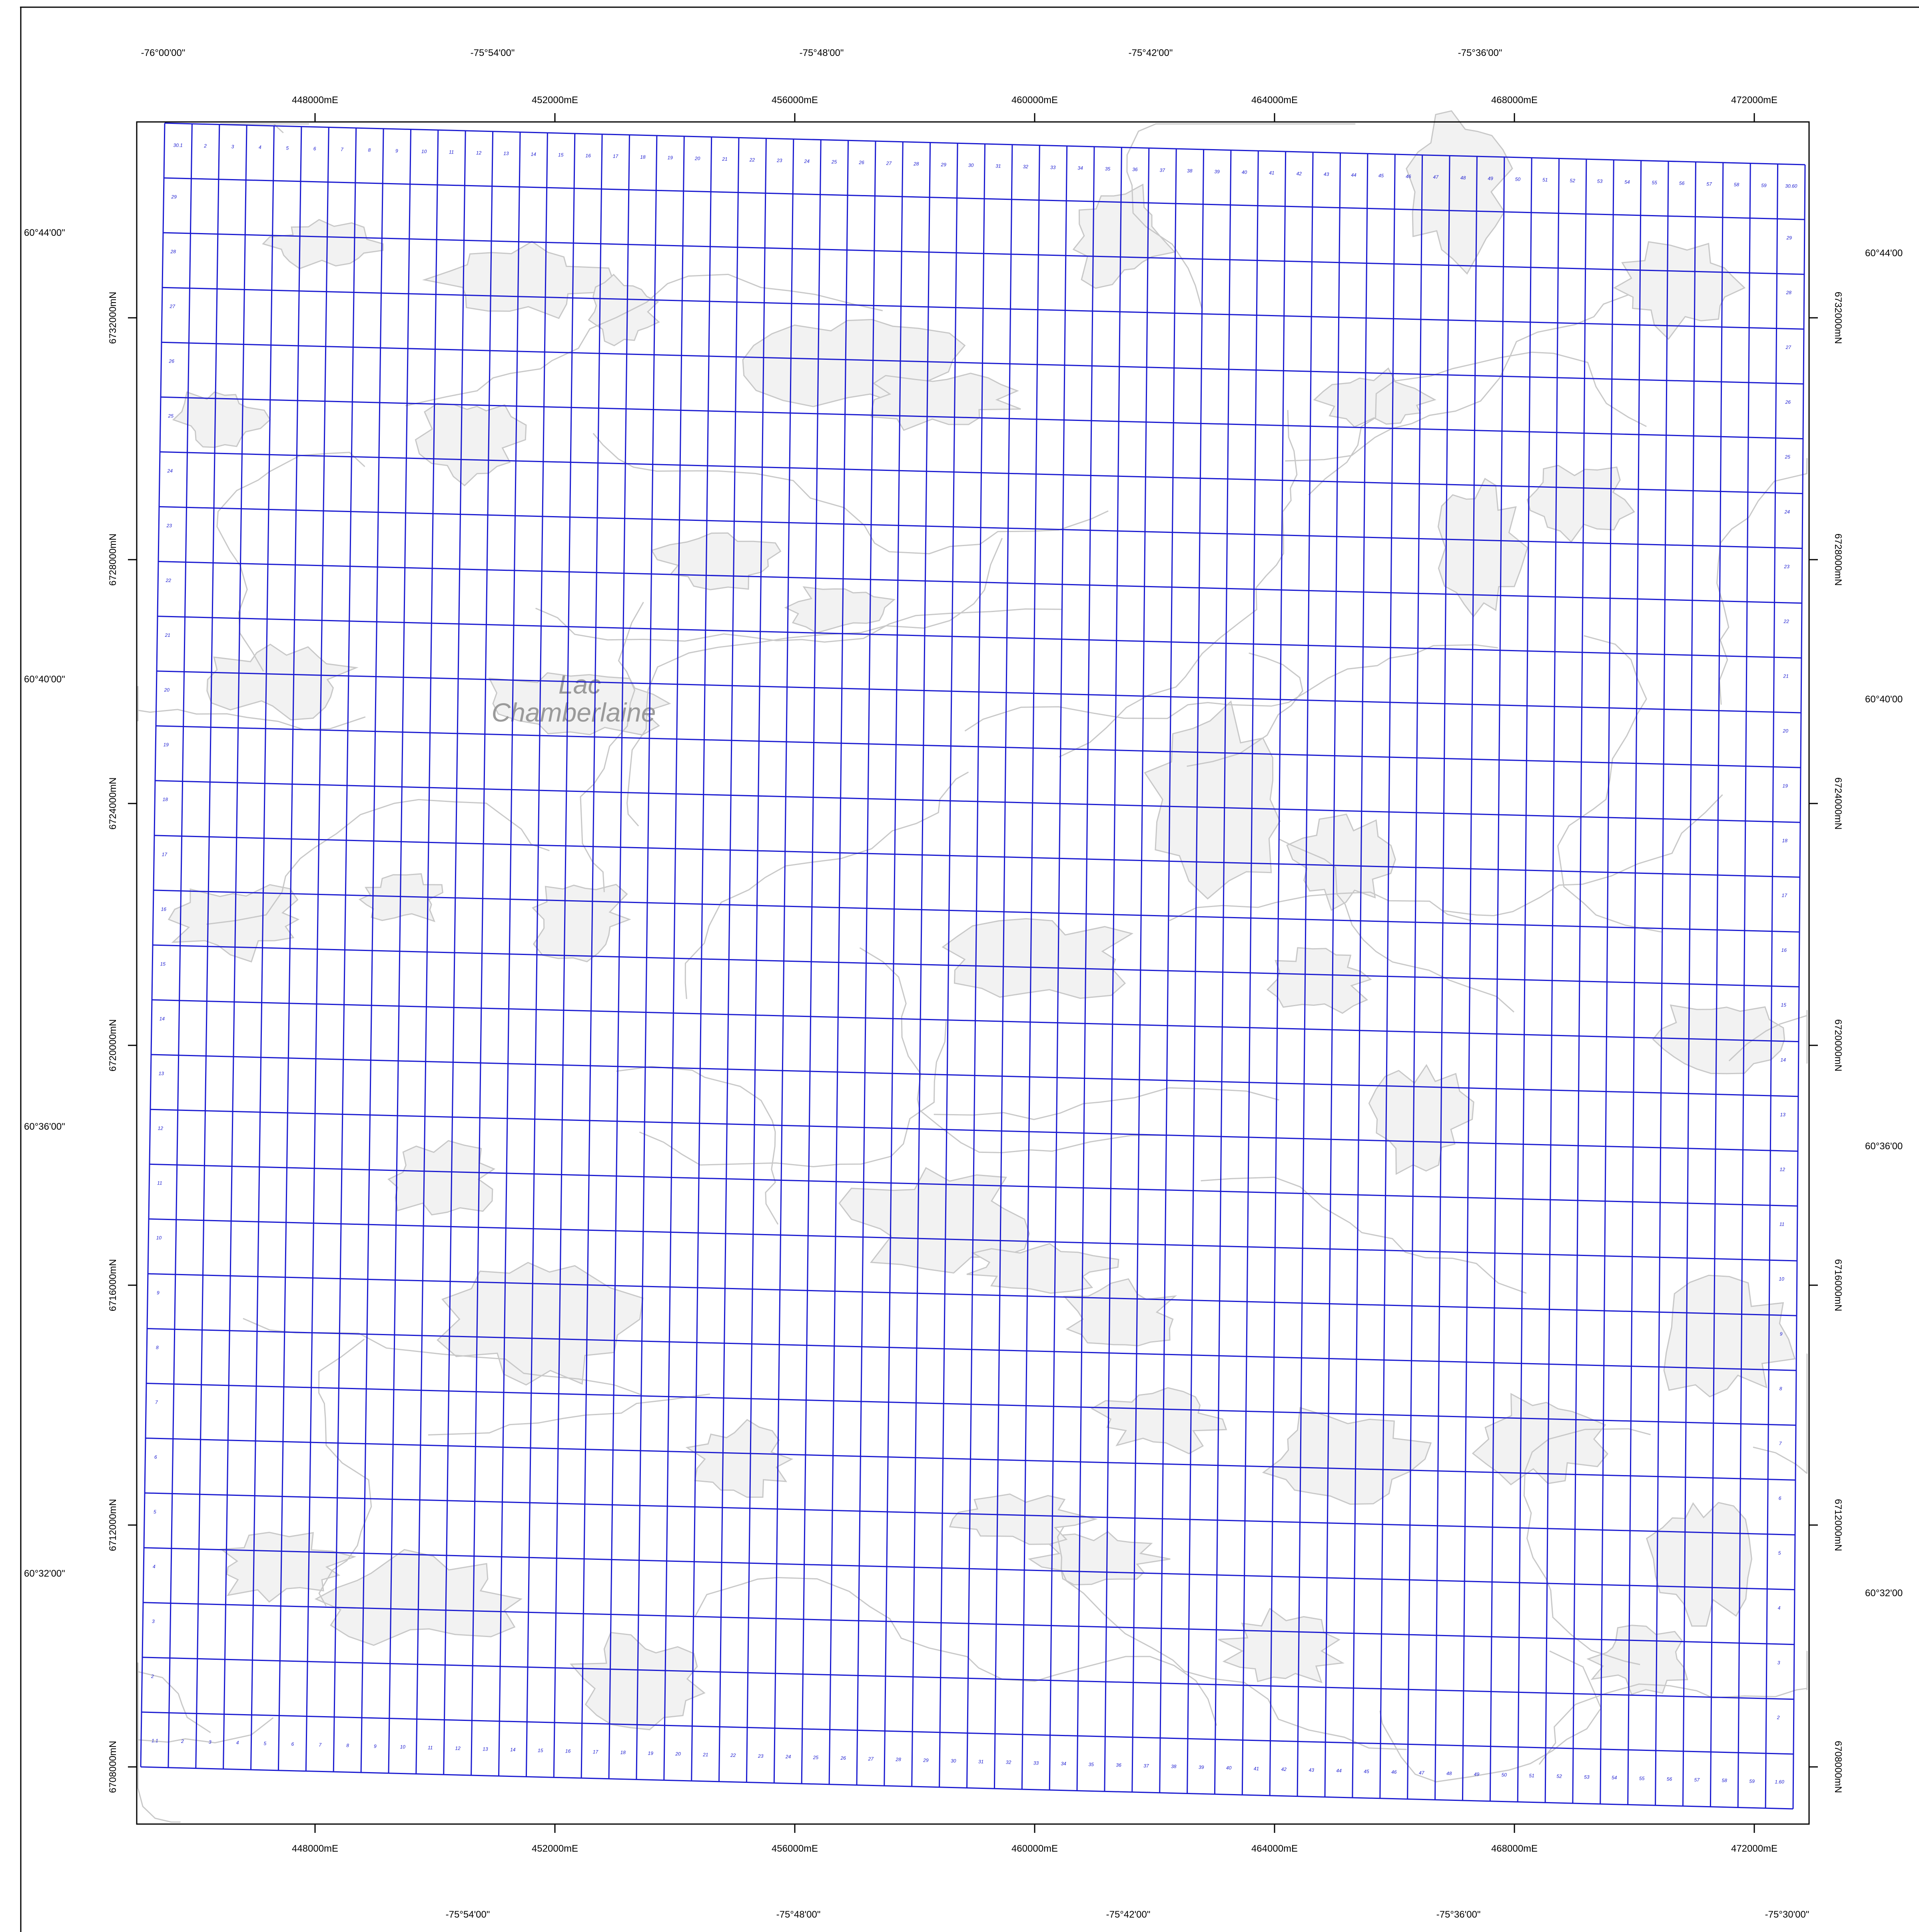 Image resolution: width=1919 pixels, height=1932 pixels. Describe the element at coordinates (1884, 1593) in the screenshot. I see `geo-latitude-right: 60°32'00` at that location.